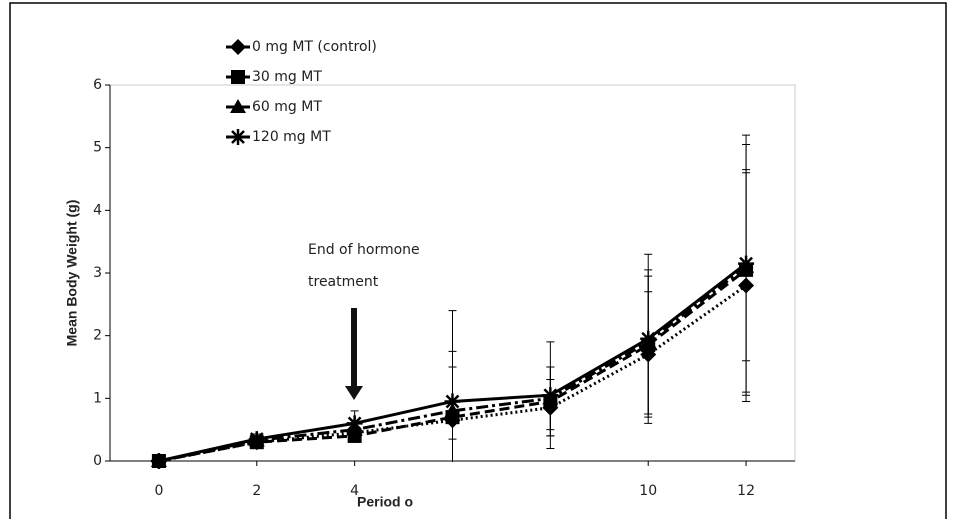 The image size is (957, 519). Describe the element at coordinates (97, 336) in the screenshot. I see `y-tick-label: 2` at that location.